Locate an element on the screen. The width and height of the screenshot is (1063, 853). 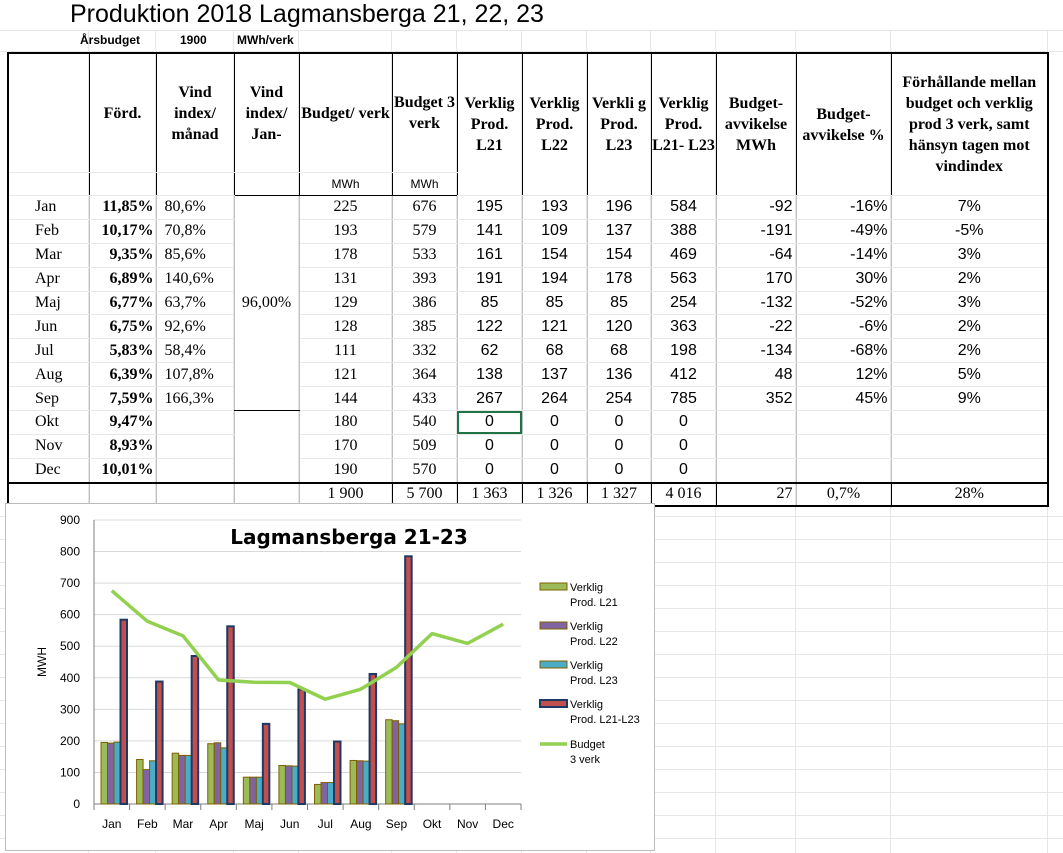
prod-l21-cell: 85 is located at coordinates (489, 303).